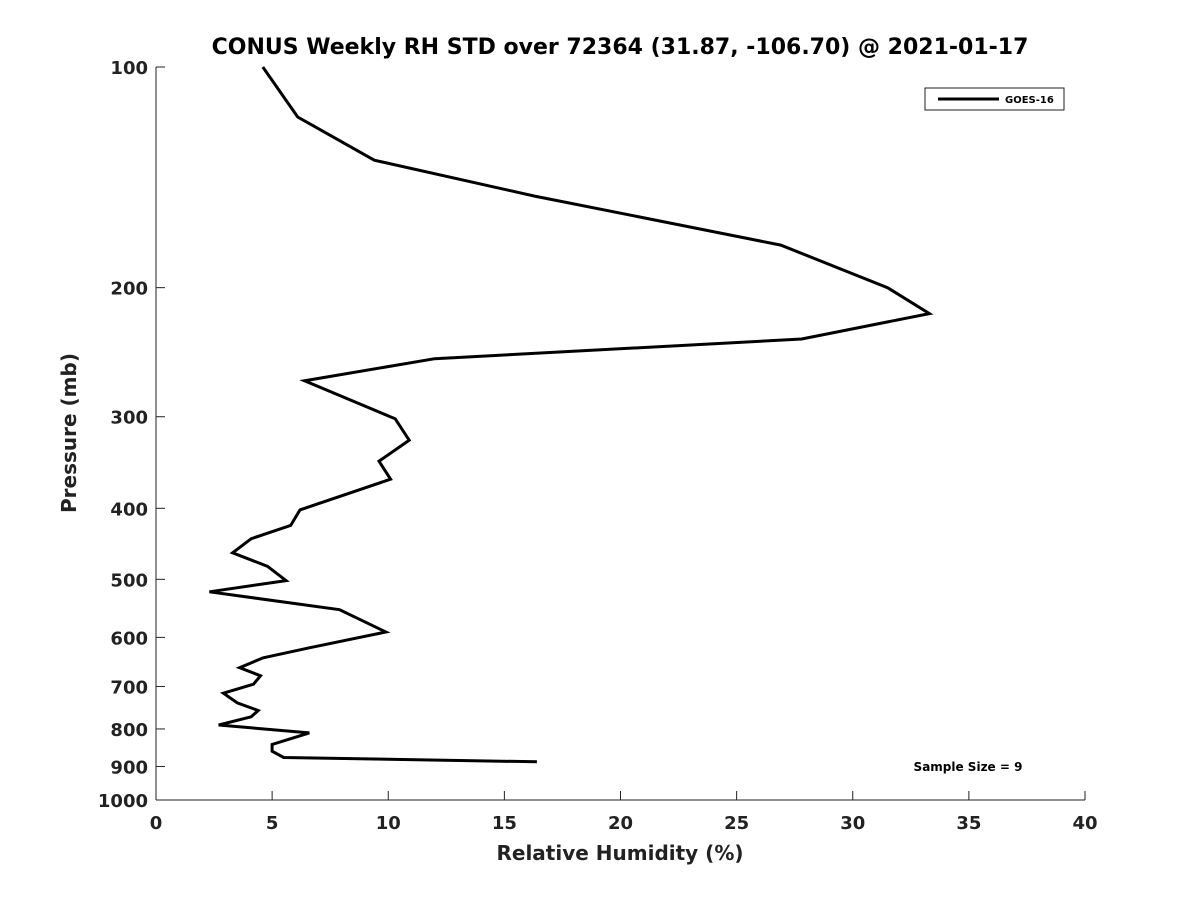  Describe the element at coordinates (156, 823) in the screenshot. I see `x-tick-label: 0` at that location.